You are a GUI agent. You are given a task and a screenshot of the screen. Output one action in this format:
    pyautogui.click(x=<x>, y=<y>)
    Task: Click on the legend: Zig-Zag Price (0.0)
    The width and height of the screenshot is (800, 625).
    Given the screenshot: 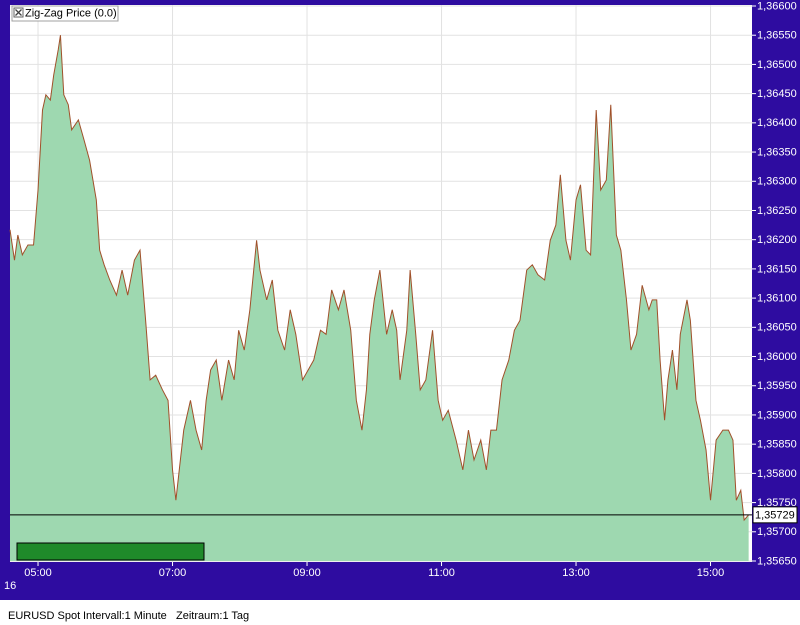 What is the action you would take?
    pyautogui.click(x=65, y=13)
    